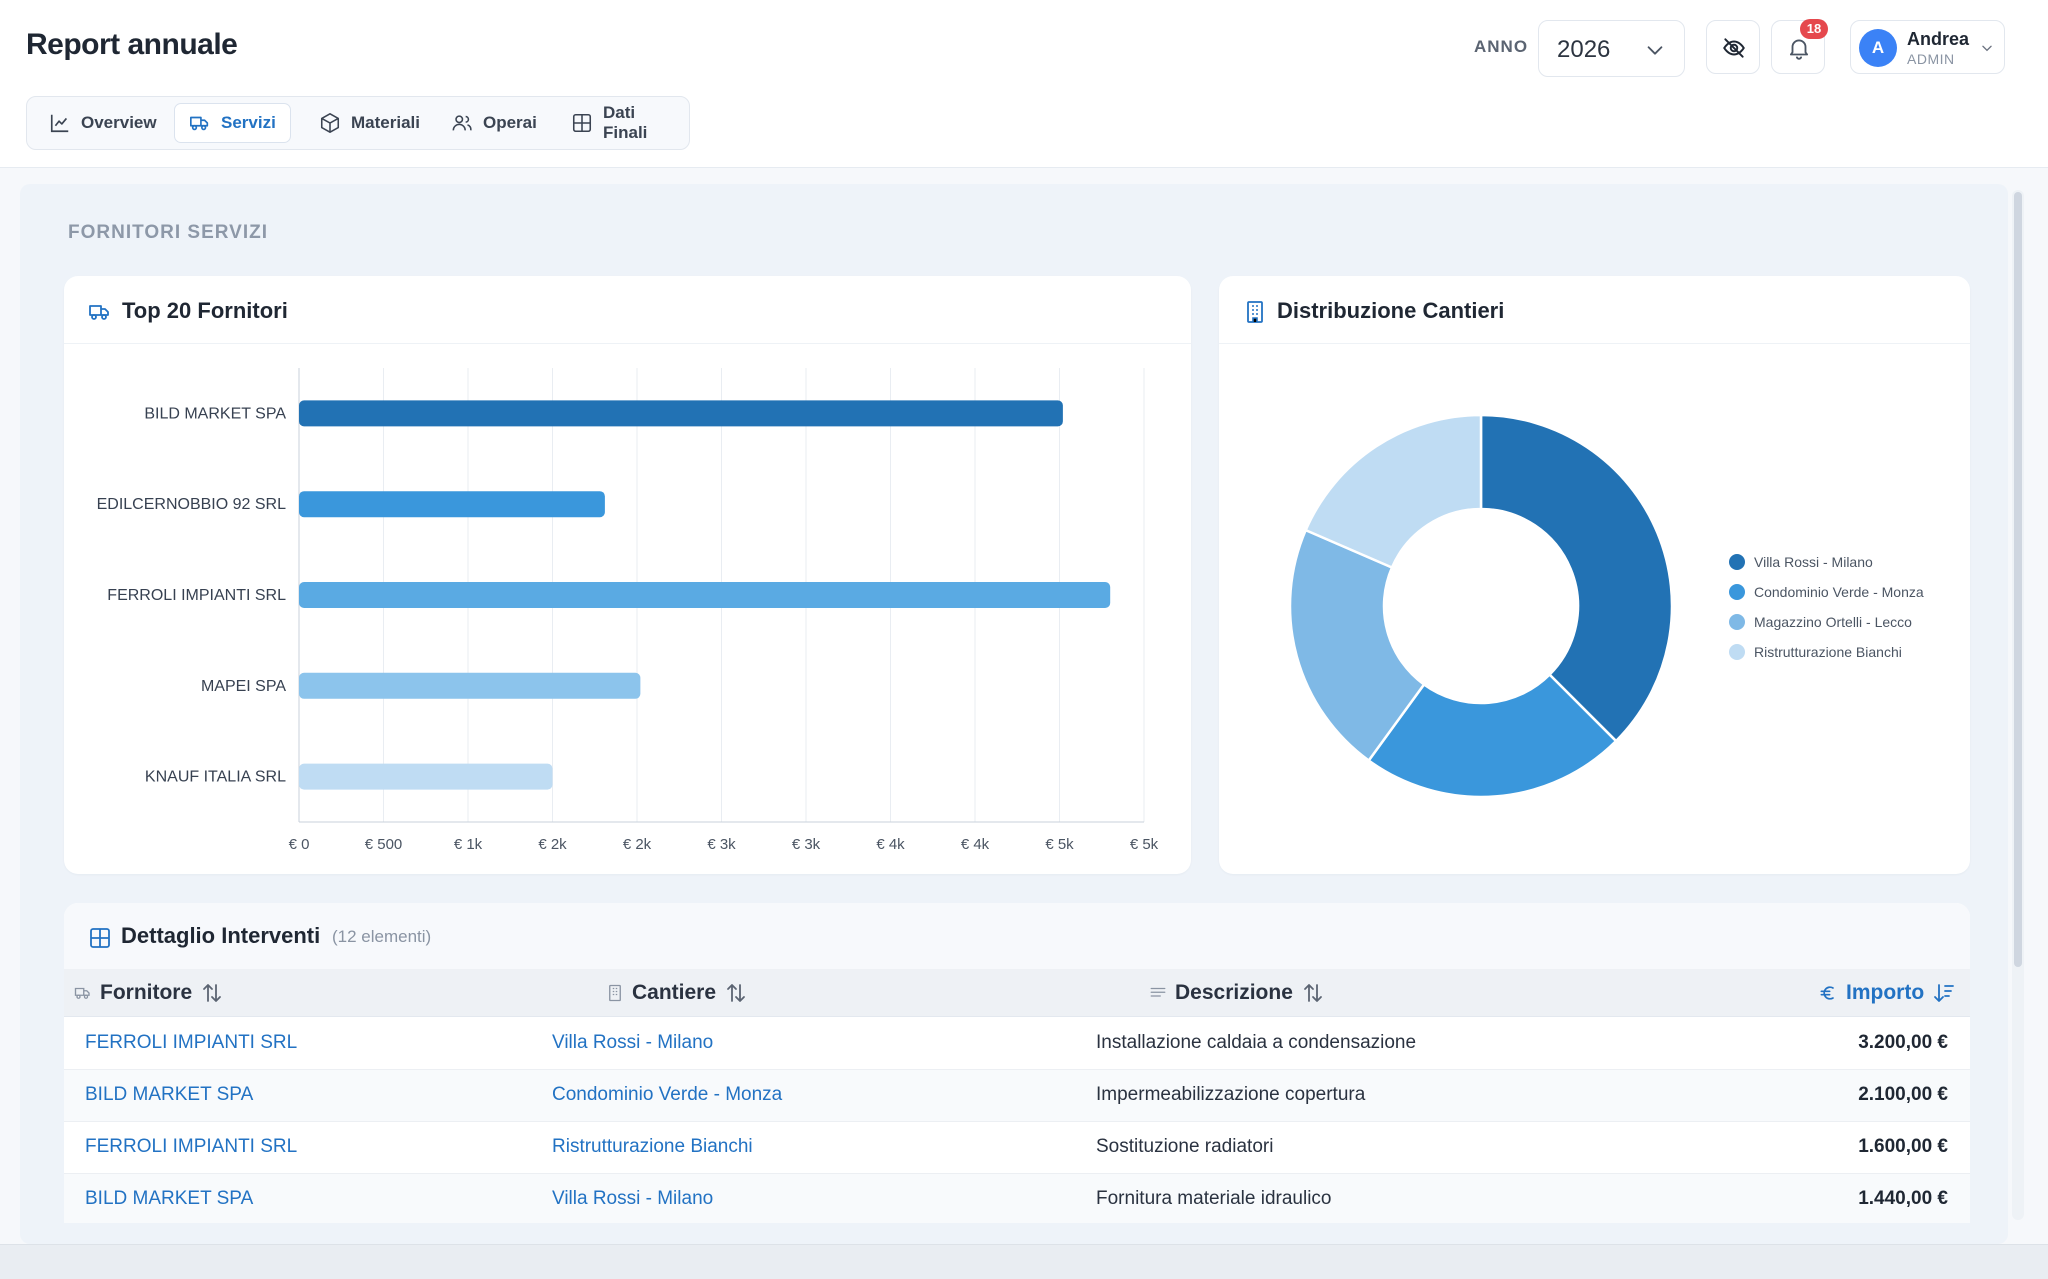 Image resolution: width=2048 pixels, height=1279 pixels. What do you see at coordinates (1158, 992) in the screenshot?
I see `text-lines-icon` at bounding box center [1158, 992].